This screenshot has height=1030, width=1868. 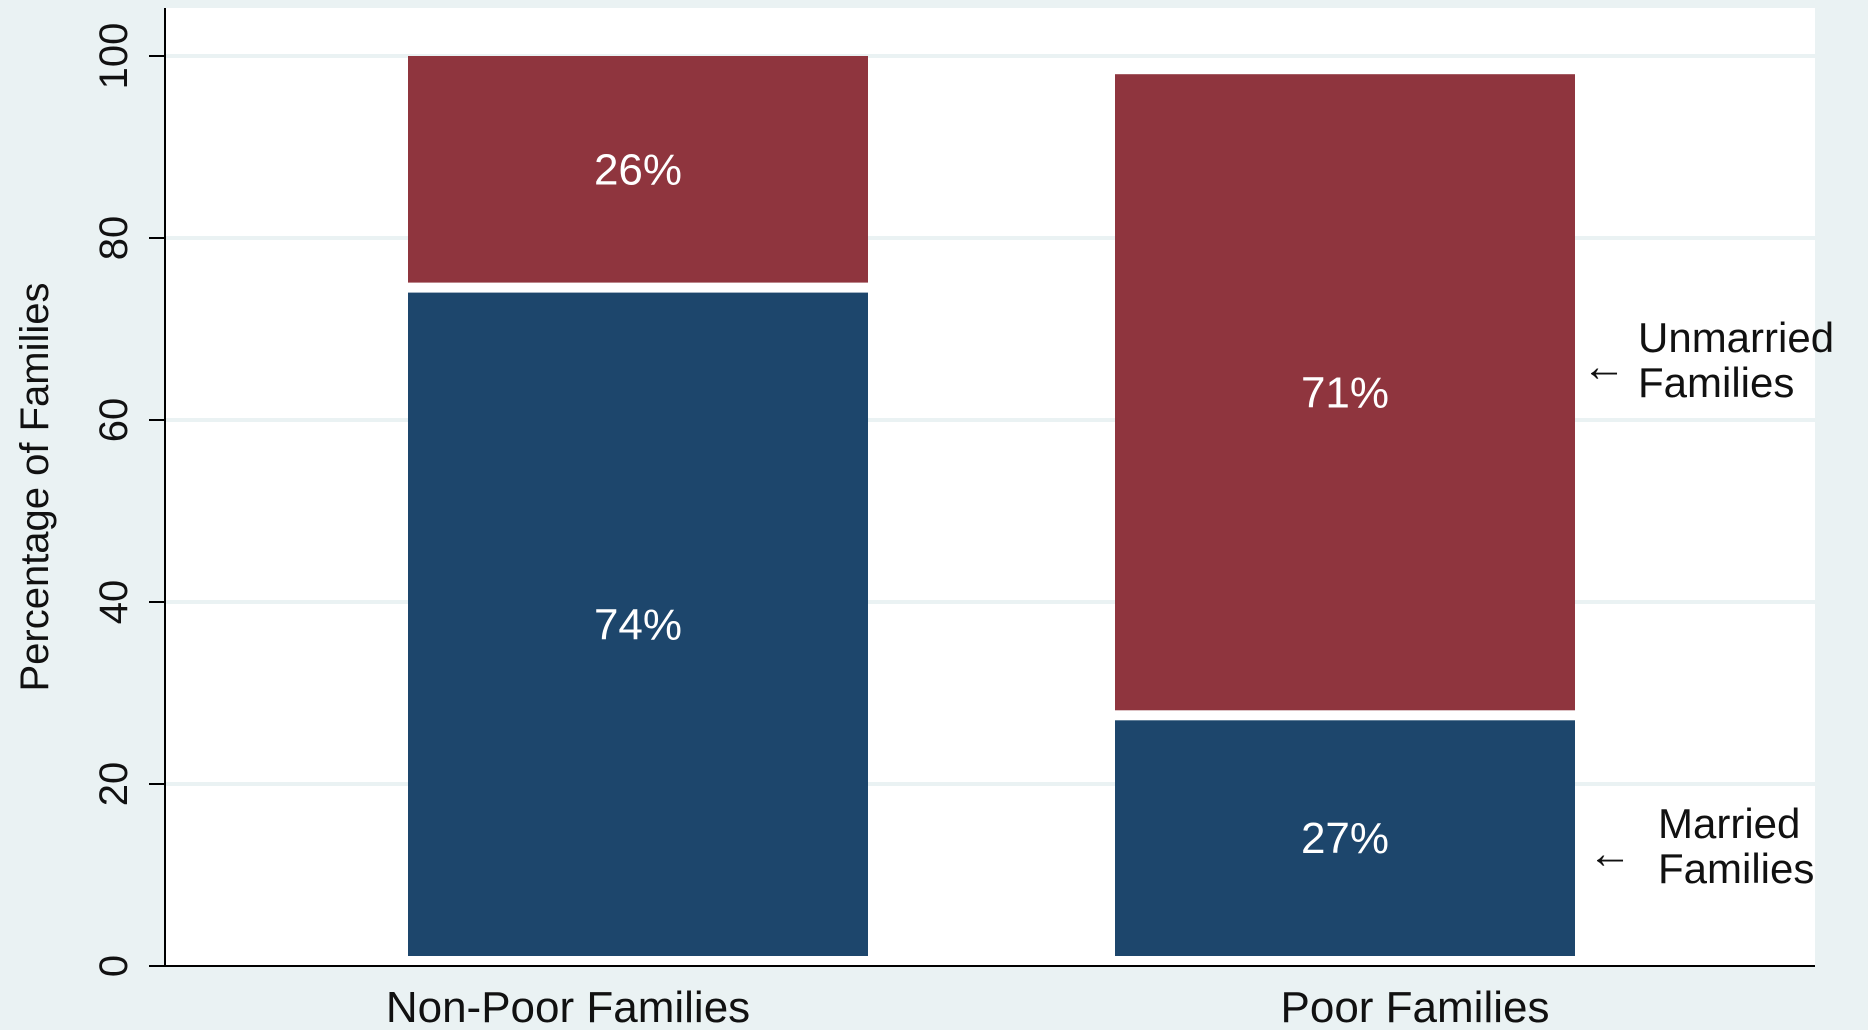 I want to click on x-axis-labels: Non-Poor Families Poor Families, so click(x=968, y=1006).